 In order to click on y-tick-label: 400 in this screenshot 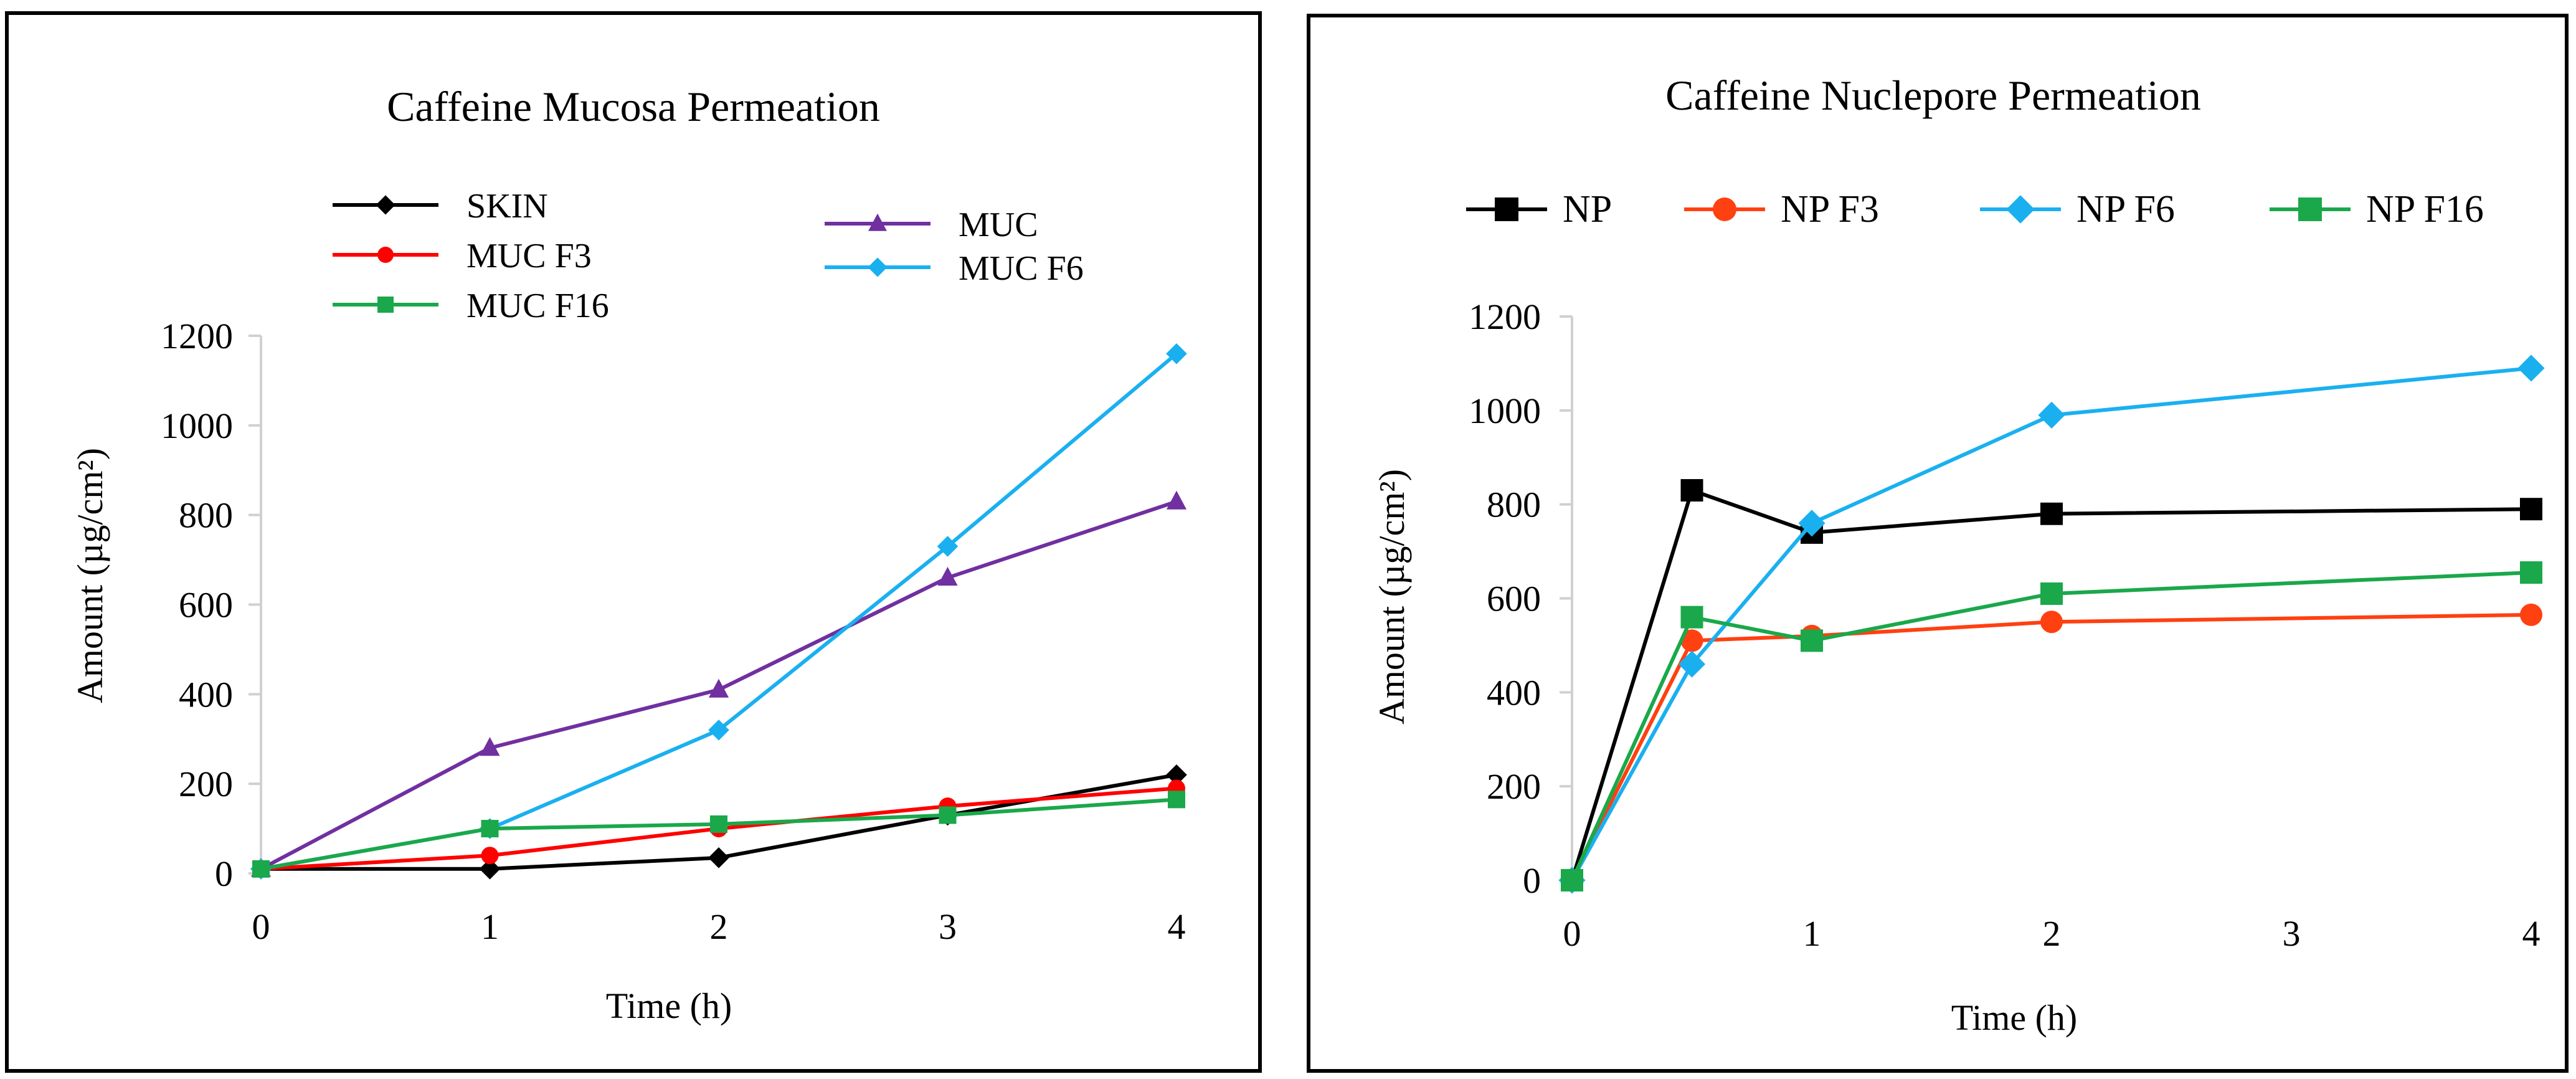, I will do `click(1514, 692)`.